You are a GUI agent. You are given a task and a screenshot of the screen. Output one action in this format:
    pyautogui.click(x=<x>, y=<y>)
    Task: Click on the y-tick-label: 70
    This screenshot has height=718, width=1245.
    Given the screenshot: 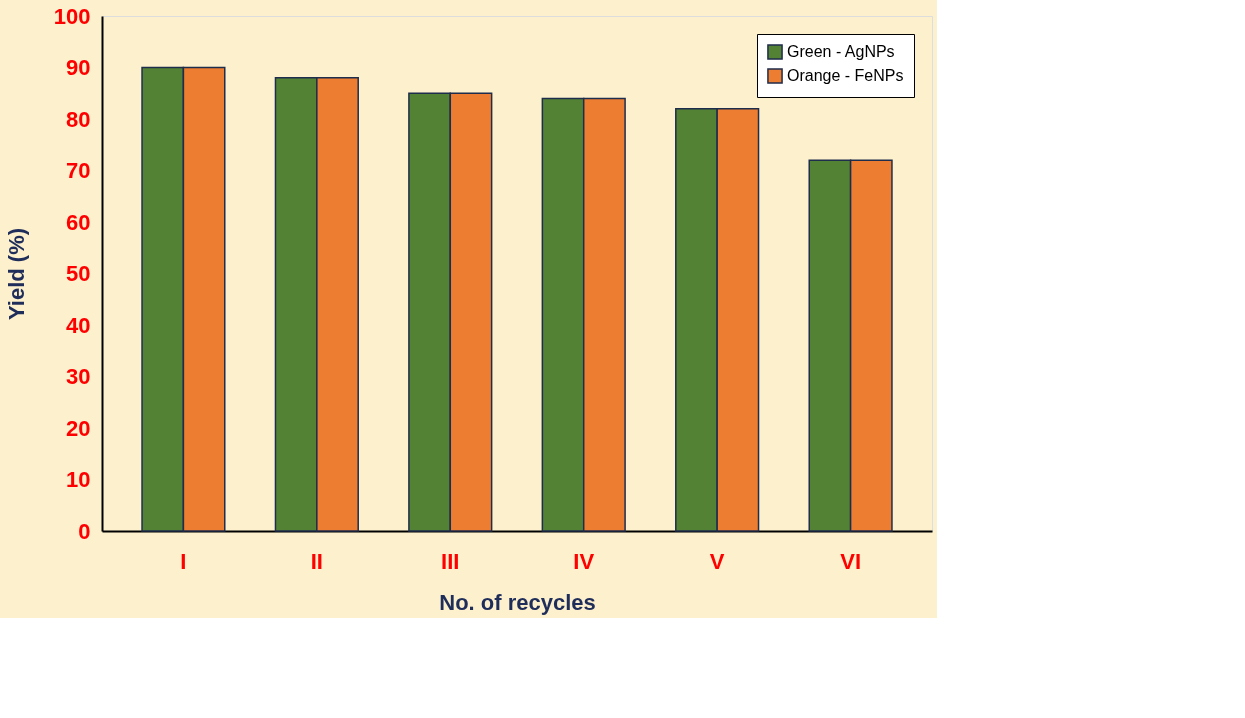 What is the action you would take?
    pyautogui.click(x=78, y=170)
    